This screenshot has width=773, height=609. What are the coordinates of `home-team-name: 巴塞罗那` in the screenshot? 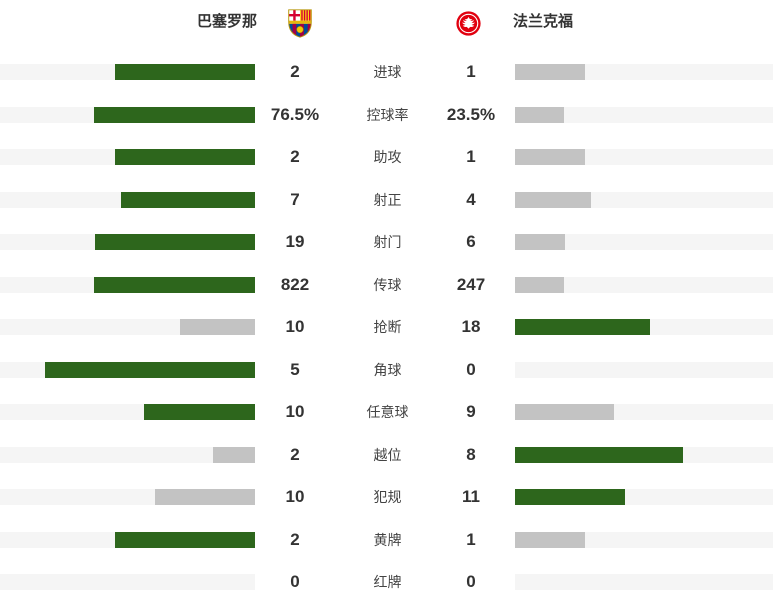 It's located at (226, 21).